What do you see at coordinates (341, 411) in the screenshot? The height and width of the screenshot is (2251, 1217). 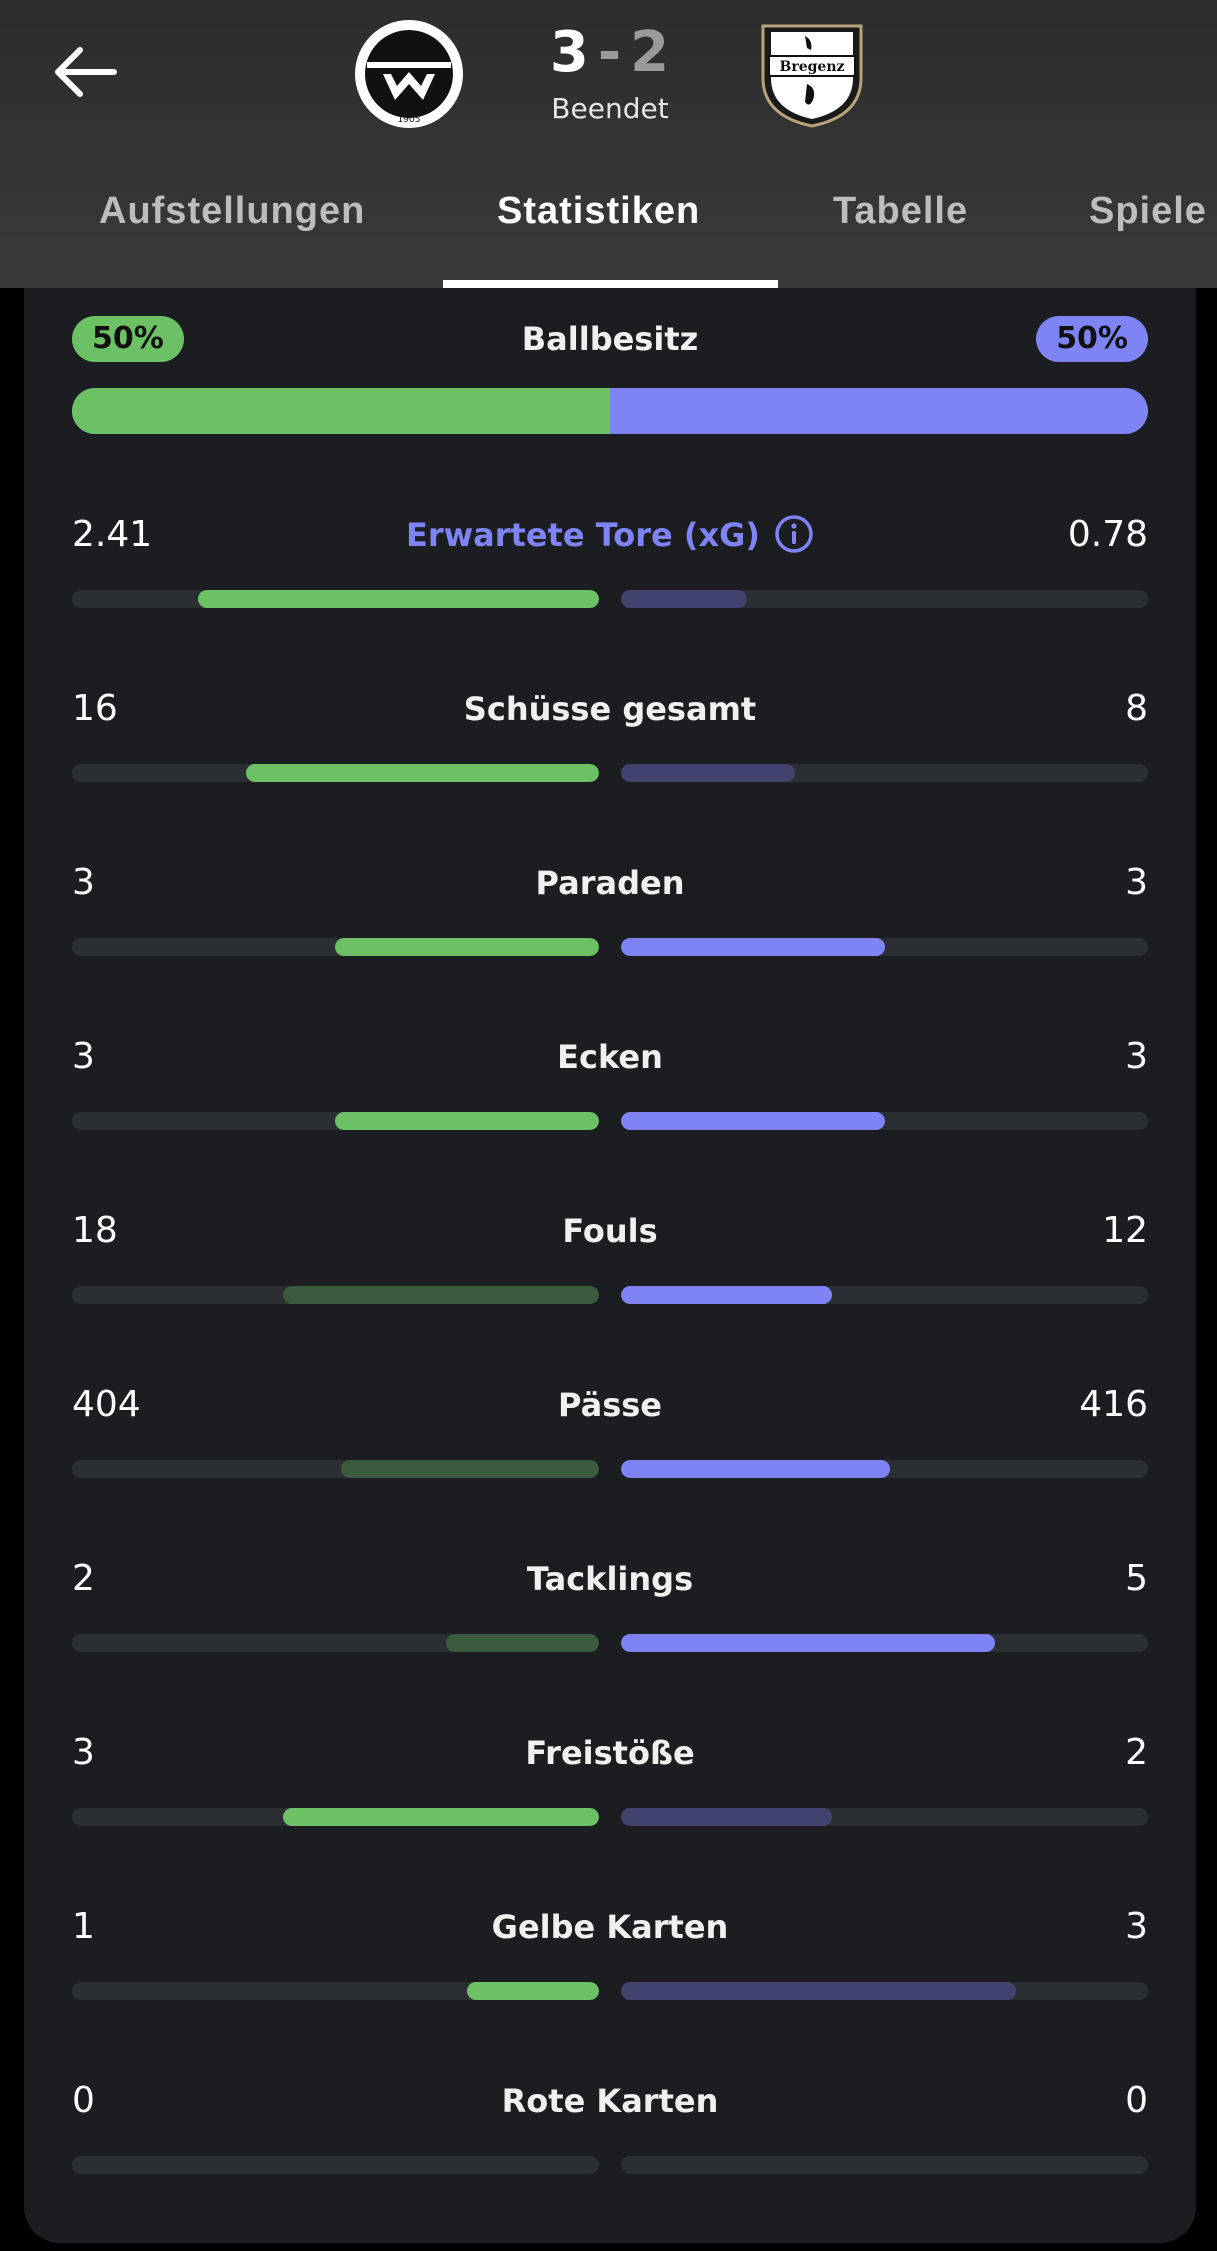 I see `possession-bar-home-fill` at bounding box center [341, 411].